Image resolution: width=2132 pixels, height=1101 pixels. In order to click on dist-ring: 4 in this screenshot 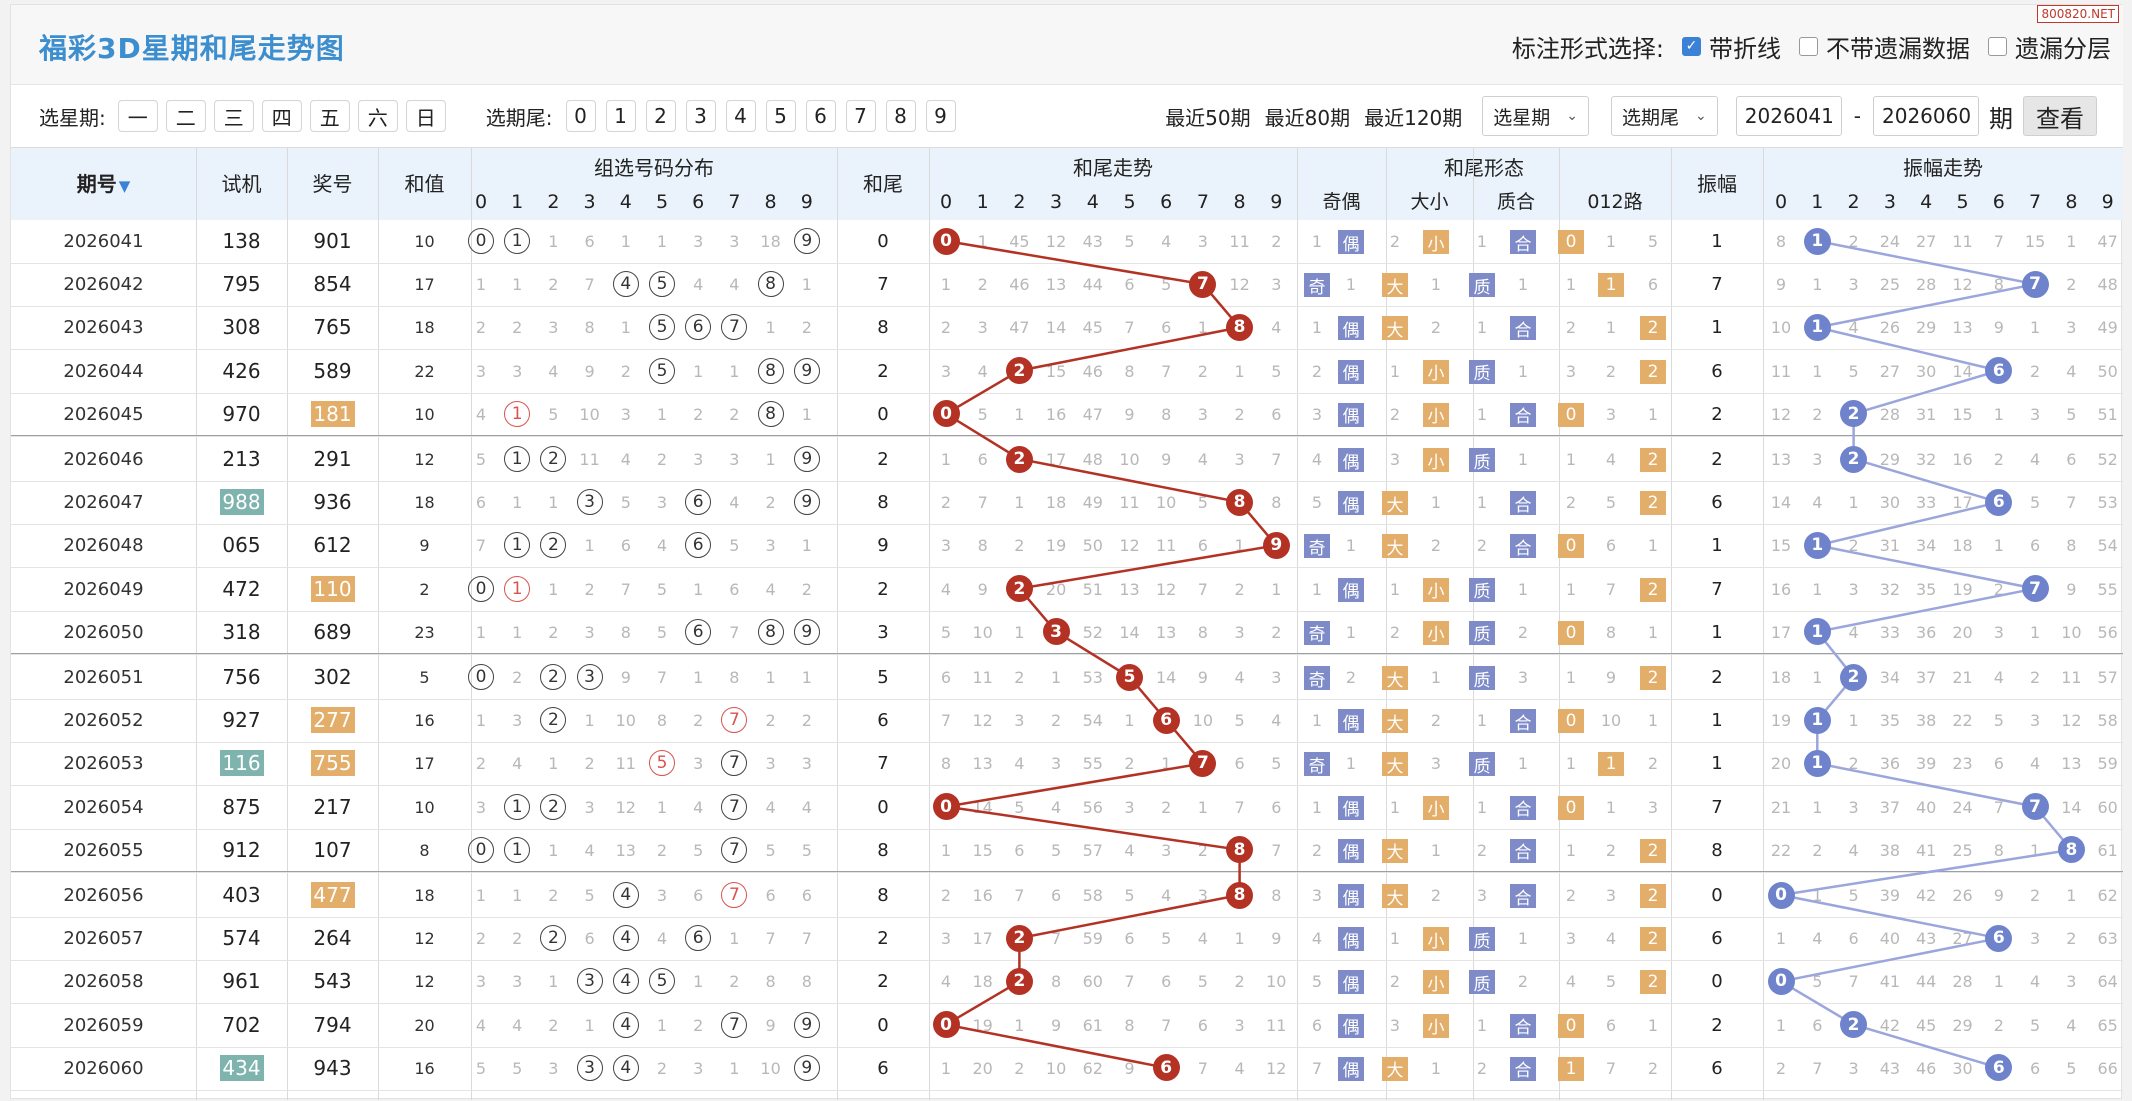, I will do `click(625, 938)`.